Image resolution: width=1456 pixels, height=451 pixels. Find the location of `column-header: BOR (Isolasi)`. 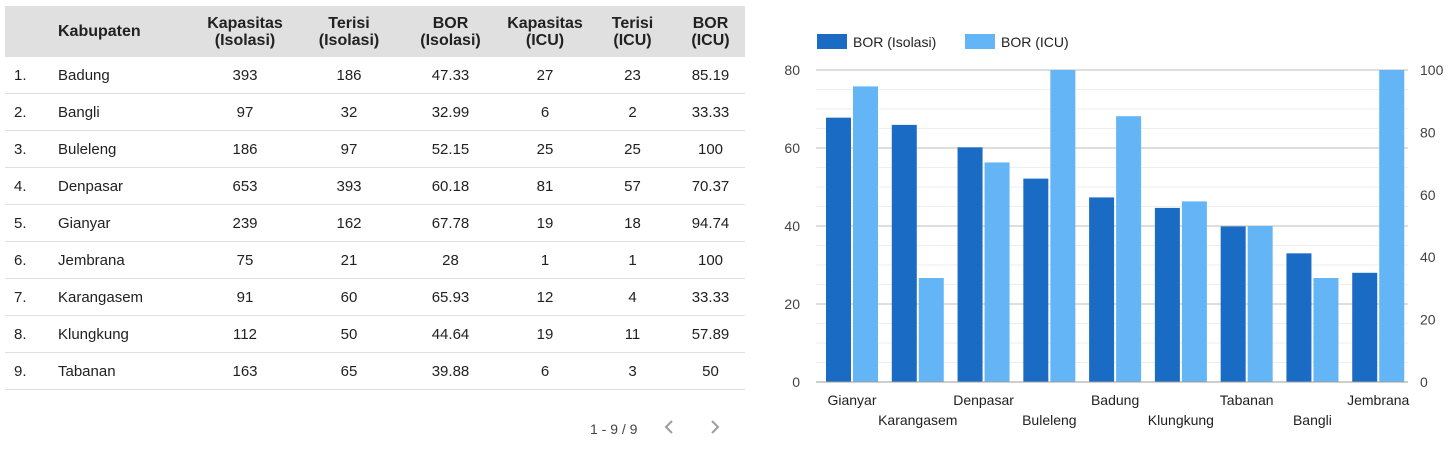

column-header: BOR (Isolasi) is located at coordinates (450, 31).